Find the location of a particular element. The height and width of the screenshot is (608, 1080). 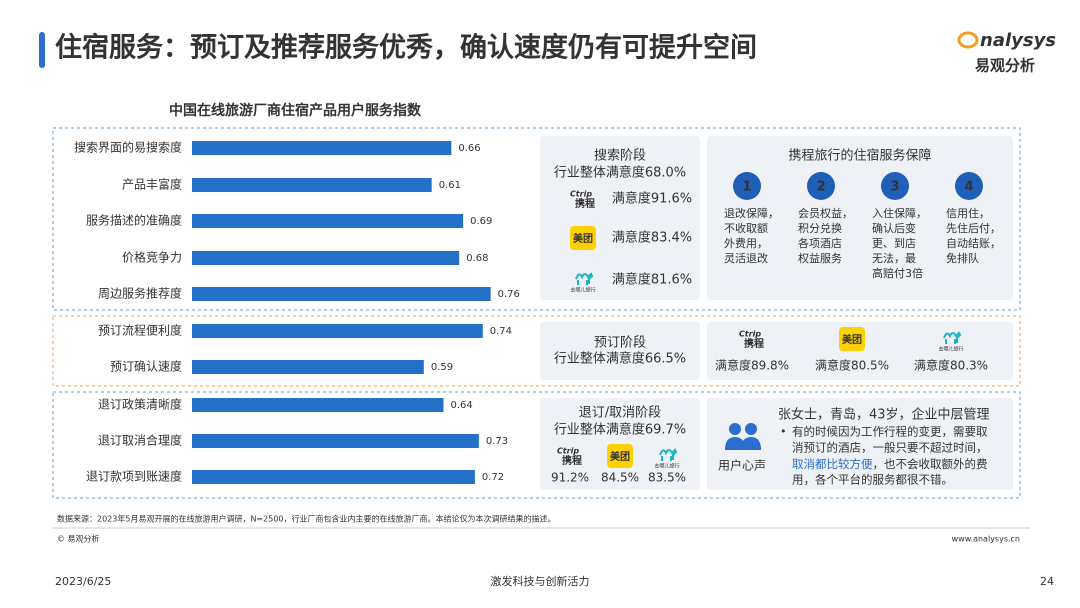

panel-subtitle: 行业整体满意度66.5% is located at coordinates (620, 359).